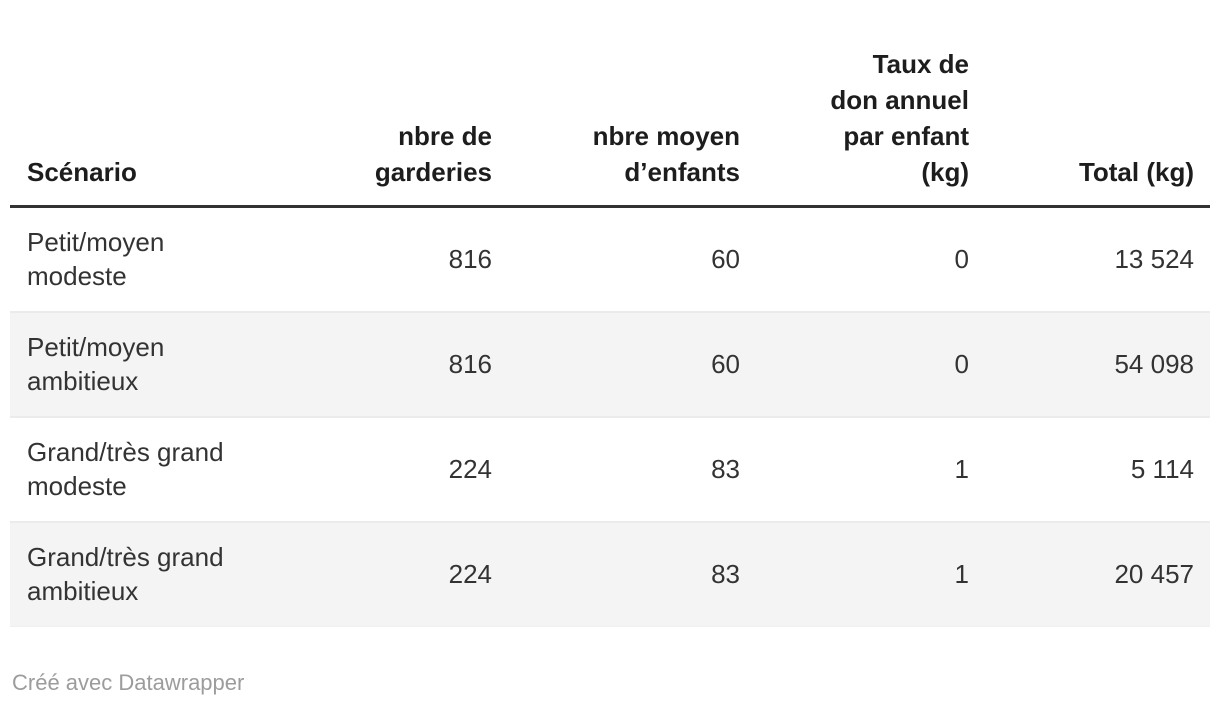  Describe the element at coordinates (632, 127) in the screenshot. I see `column-header-enfants: nbre moyen d’enfants` at that location.